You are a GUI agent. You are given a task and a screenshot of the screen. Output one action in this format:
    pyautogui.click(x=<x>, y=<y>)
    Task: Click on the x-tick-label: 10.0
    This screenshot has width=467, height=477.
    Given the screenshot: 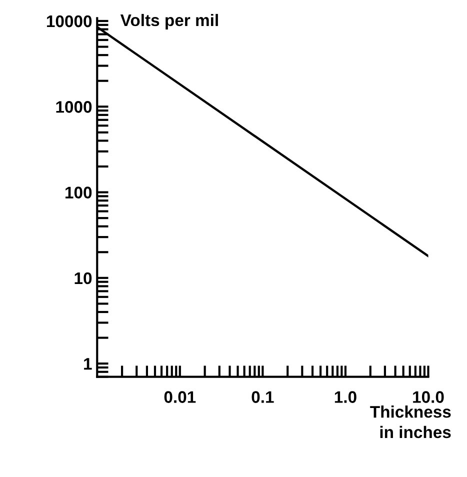 What is the action you would take?
    pyautogui.click(x=428, y=397)
    